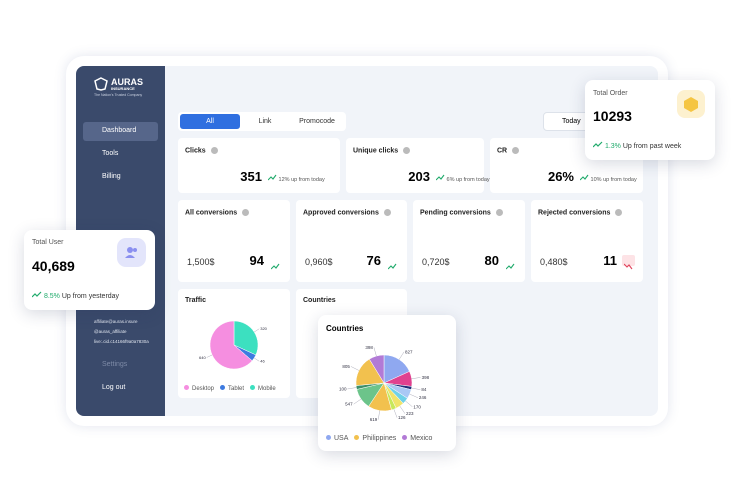 This screenshot has height=490, width=746. I want to click on tab: Link, so click(265, 121).